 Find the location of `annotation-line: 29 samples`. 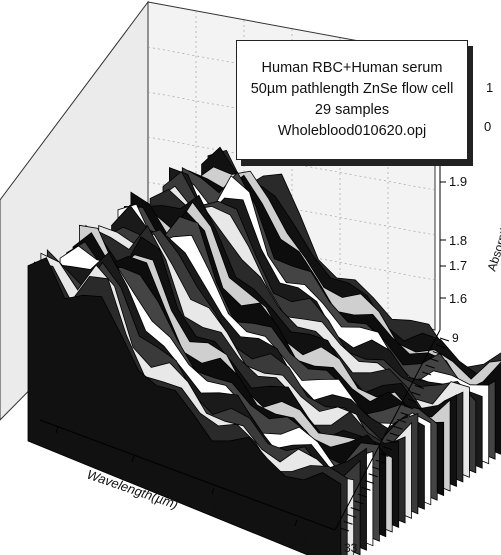

annotation-line: 29 samples is located at coordinates (352, 110).